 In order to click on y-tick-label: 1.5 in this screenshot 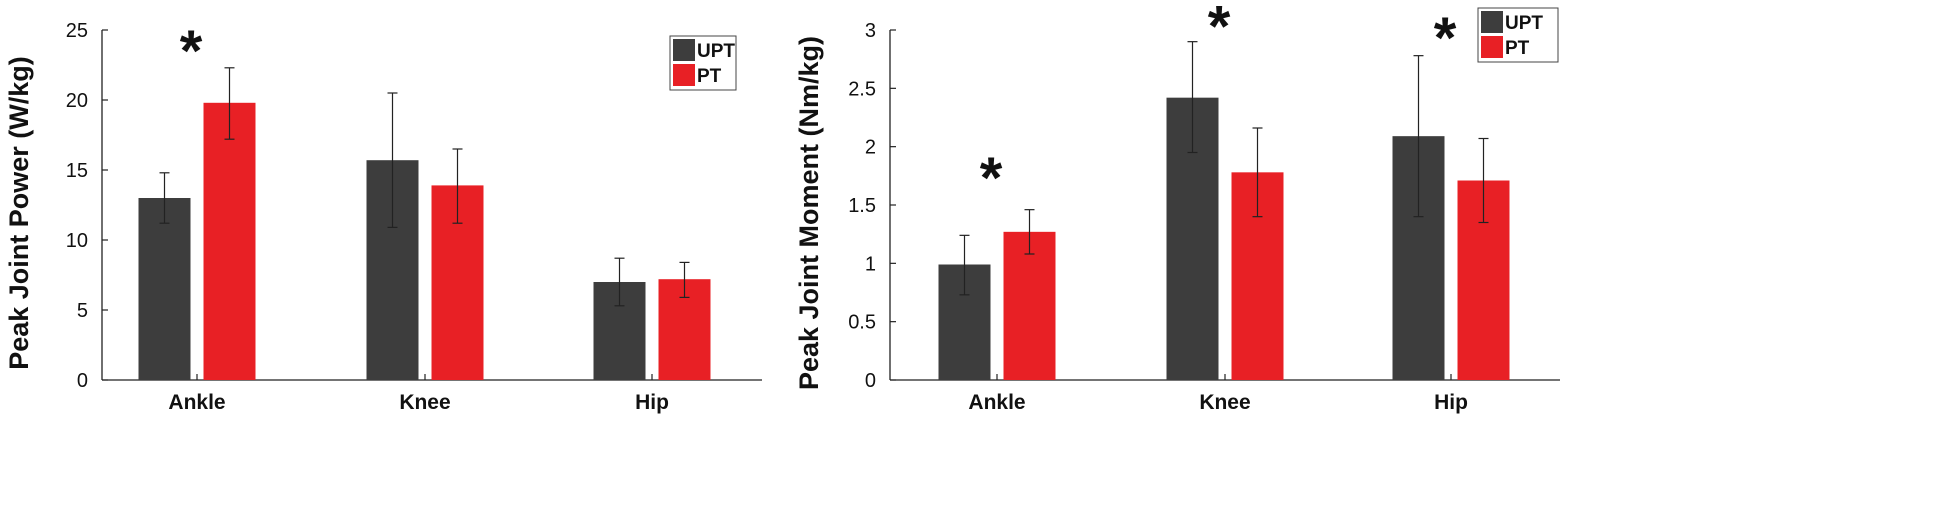, I will do `click(862, 206)`.